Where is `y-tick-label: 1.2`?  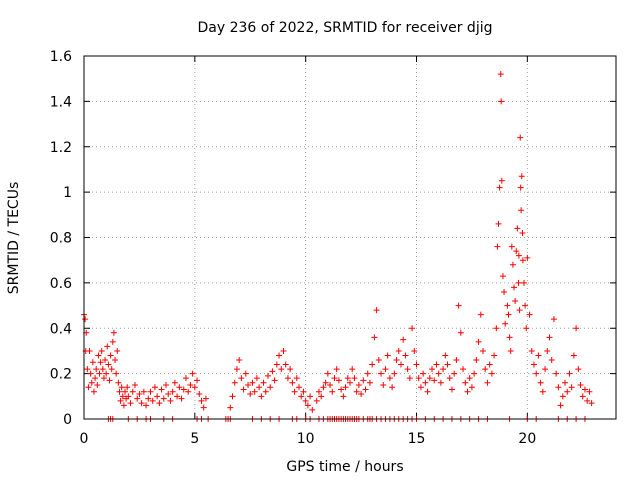 y-tick-label: 1.2 is located at coordinates (61, 148).